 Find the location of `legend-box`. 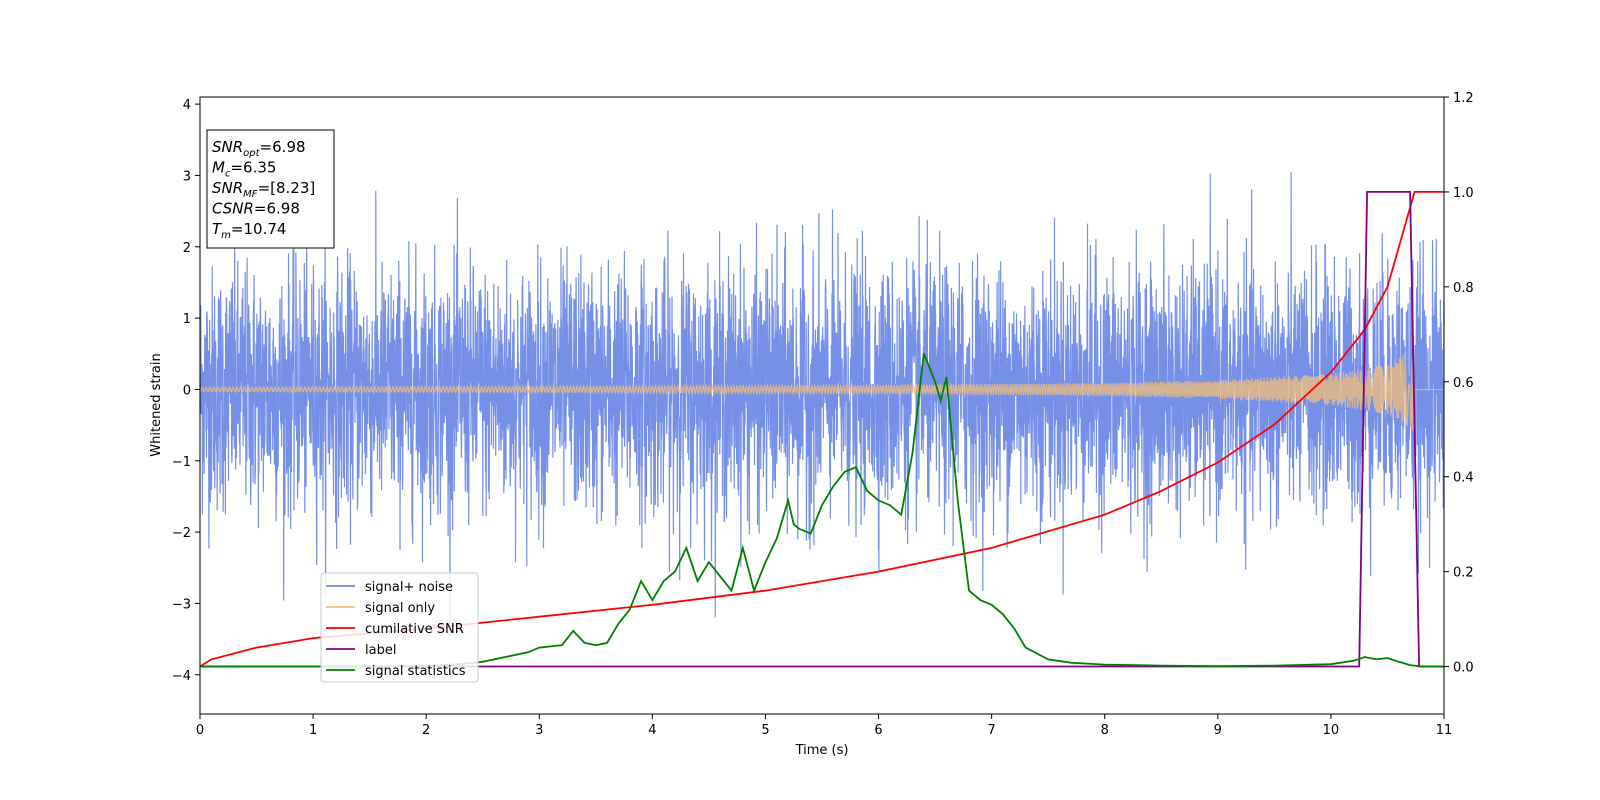

legend-box is located at coordinates (399, 627).